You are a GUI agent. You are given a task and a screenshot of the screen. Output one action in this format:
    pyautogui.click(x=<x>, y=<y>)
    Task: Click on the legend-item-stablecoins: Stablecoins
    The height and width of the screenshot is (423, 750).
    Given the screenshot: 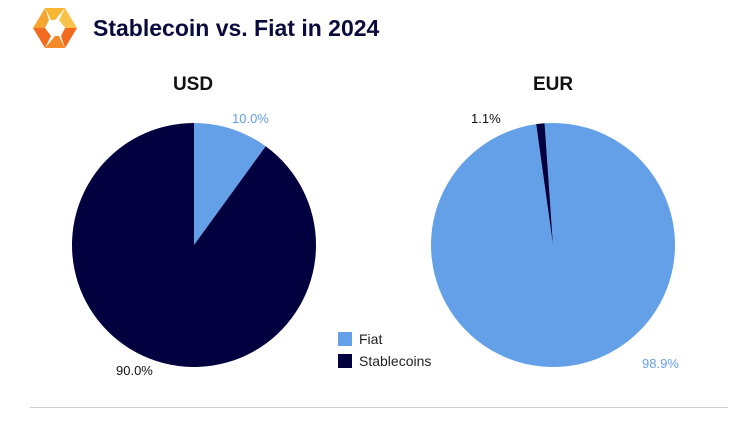 What is the action you would take?
    pyautogui.click(x=384, y=361)
    